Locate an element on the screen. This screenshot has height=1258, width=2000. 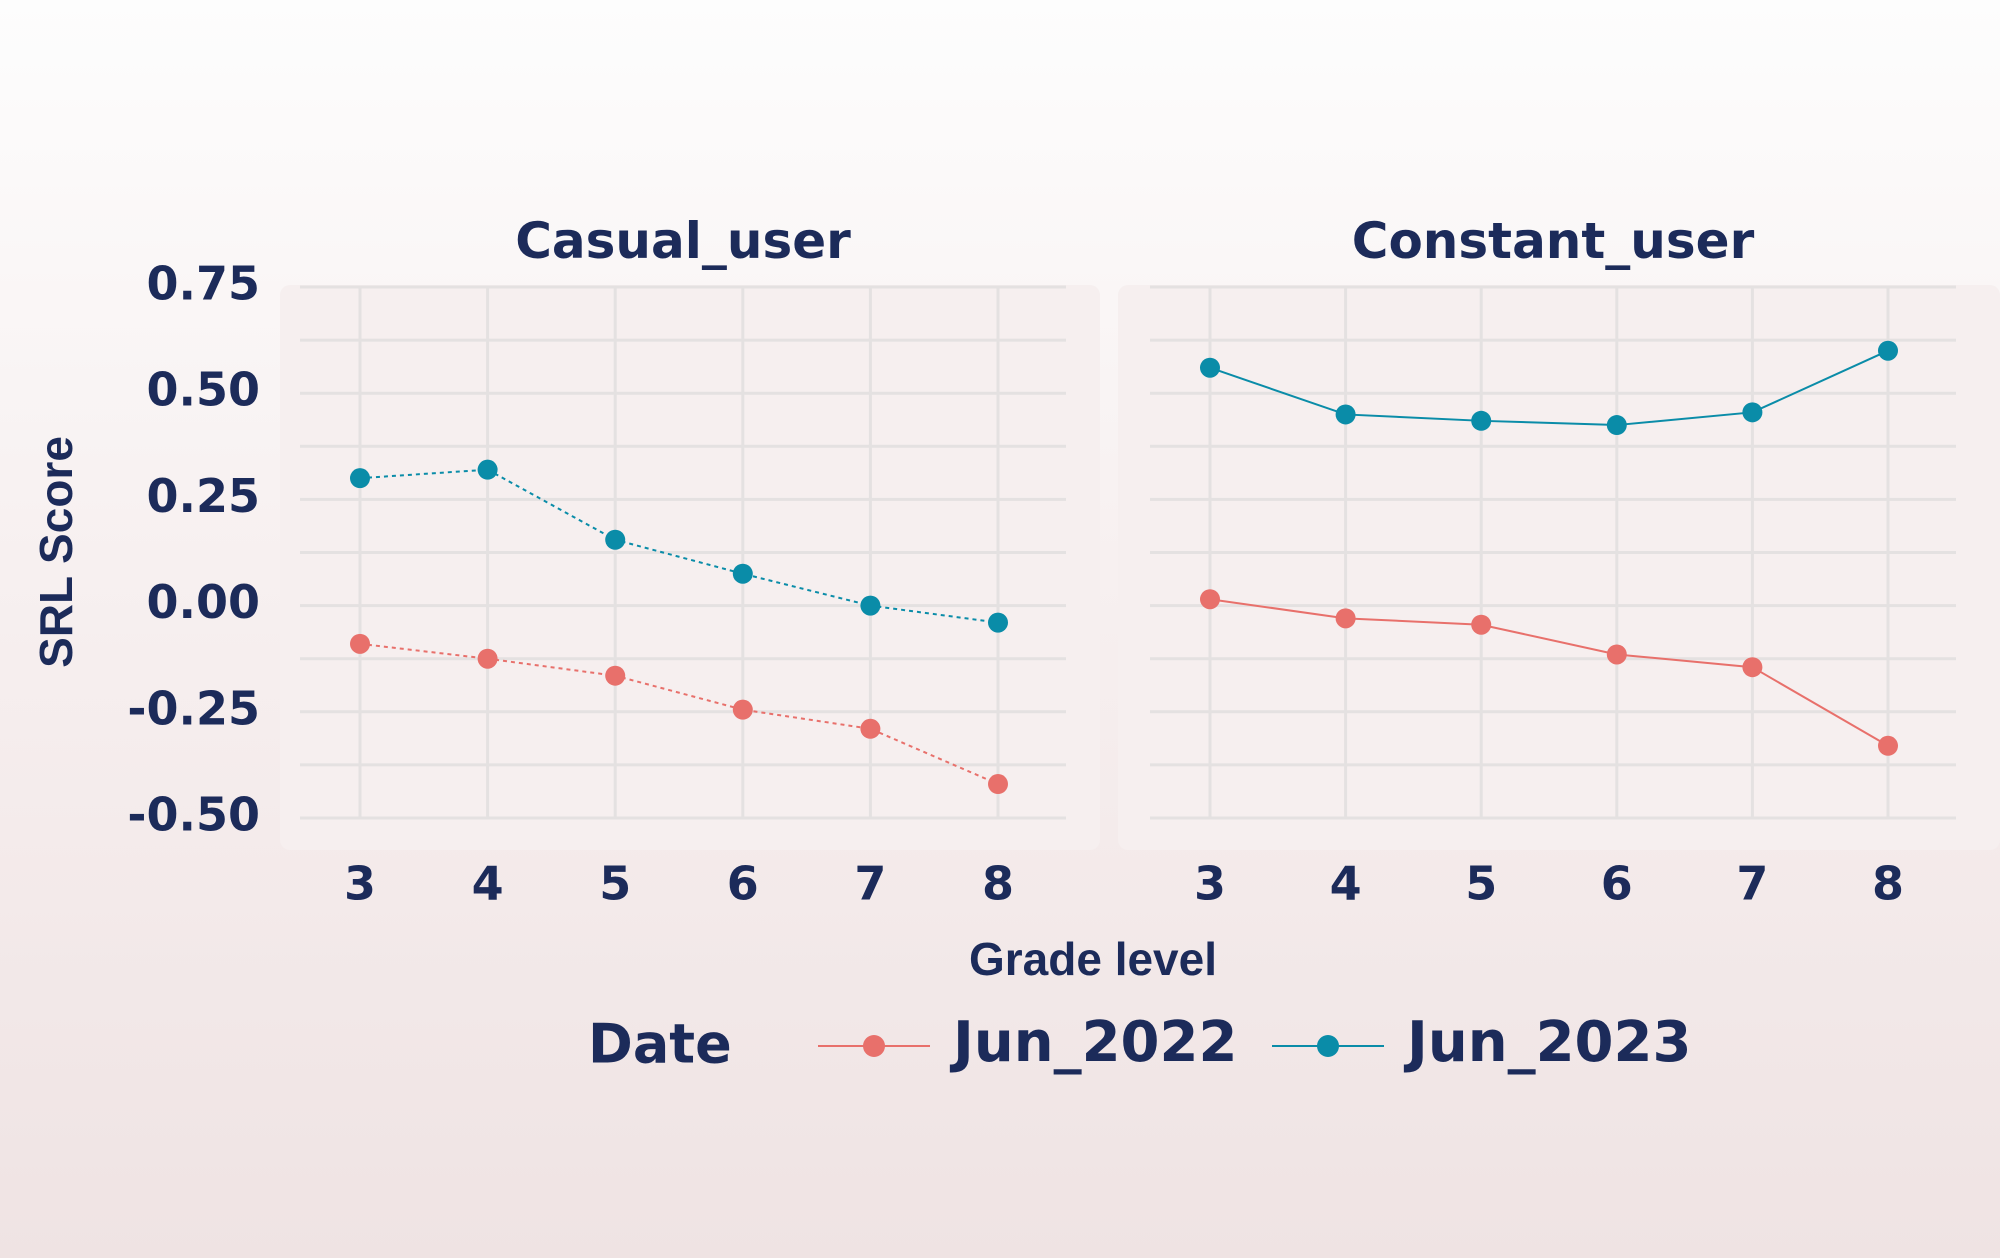
legend-label: Jun_2022 is located at coordinates (1093, 1042).